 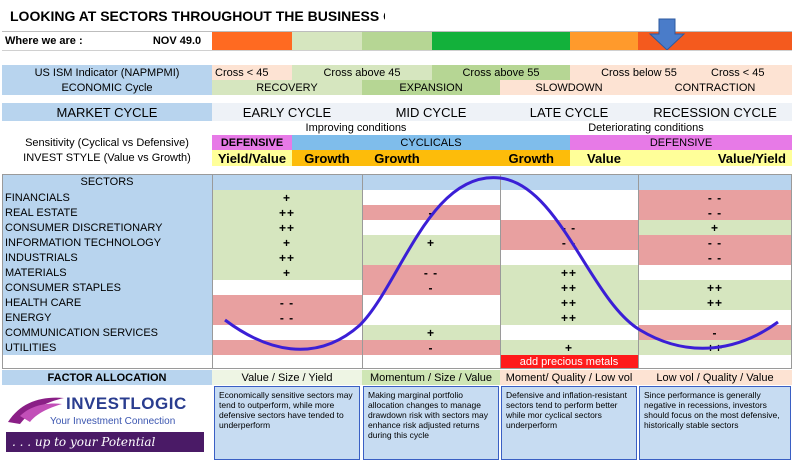 I want to click on ism-value: Cross above 45, so click(x=362, y=72).